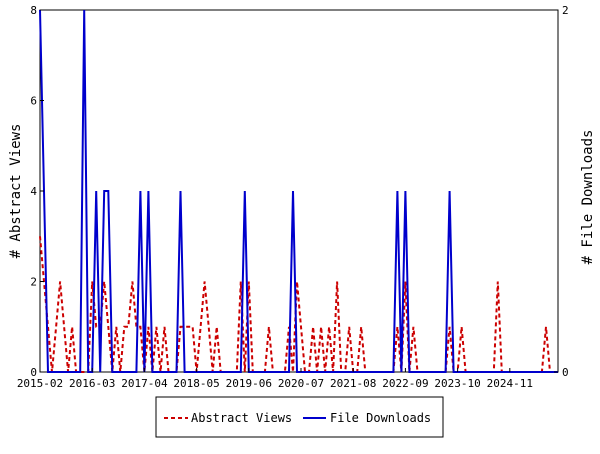 The width and height of the screenshot is (600, 454). What do you see at coordinates (144, 383) in the screenshot?
I see `x-tick-label: 2017-04` at bounding box center [144, 383].